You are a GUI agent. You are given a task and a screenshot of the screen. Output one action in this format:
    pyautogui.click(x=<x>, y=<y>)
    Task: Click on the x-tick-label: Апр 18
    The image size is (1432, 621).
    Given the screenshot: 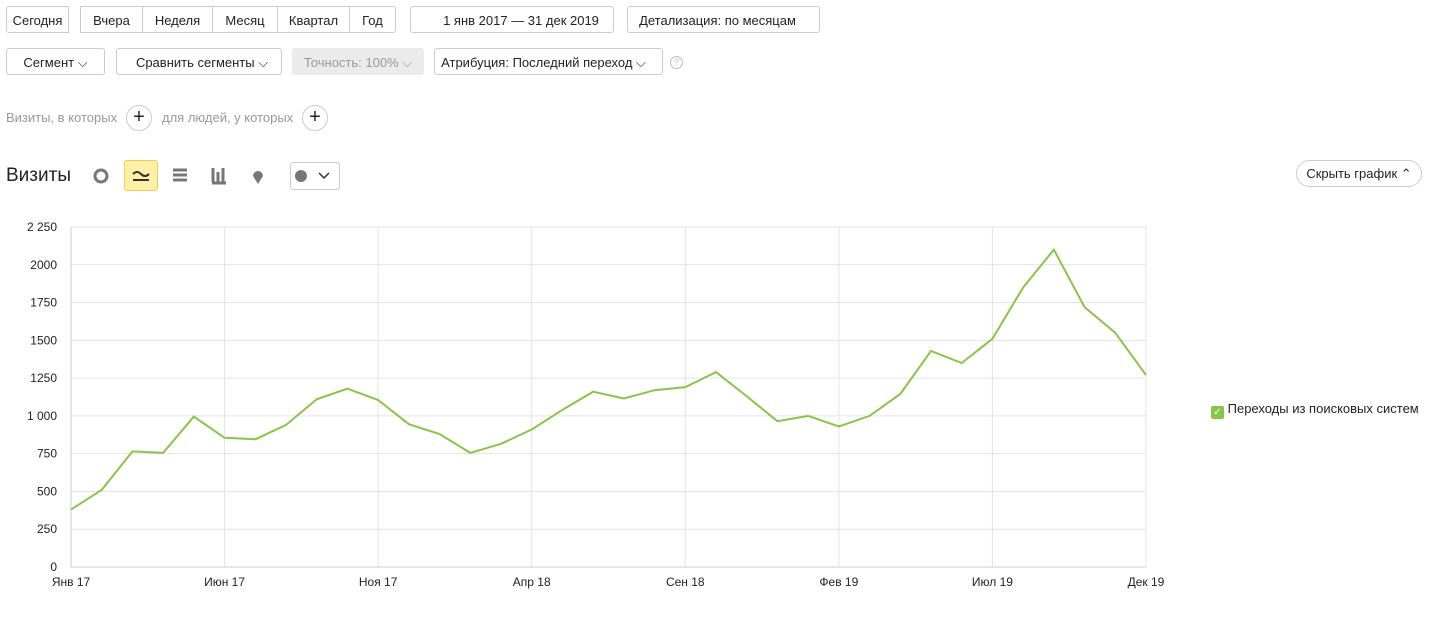 What is the action you would take?
    pyautogui.click(x=532, y=582)
    